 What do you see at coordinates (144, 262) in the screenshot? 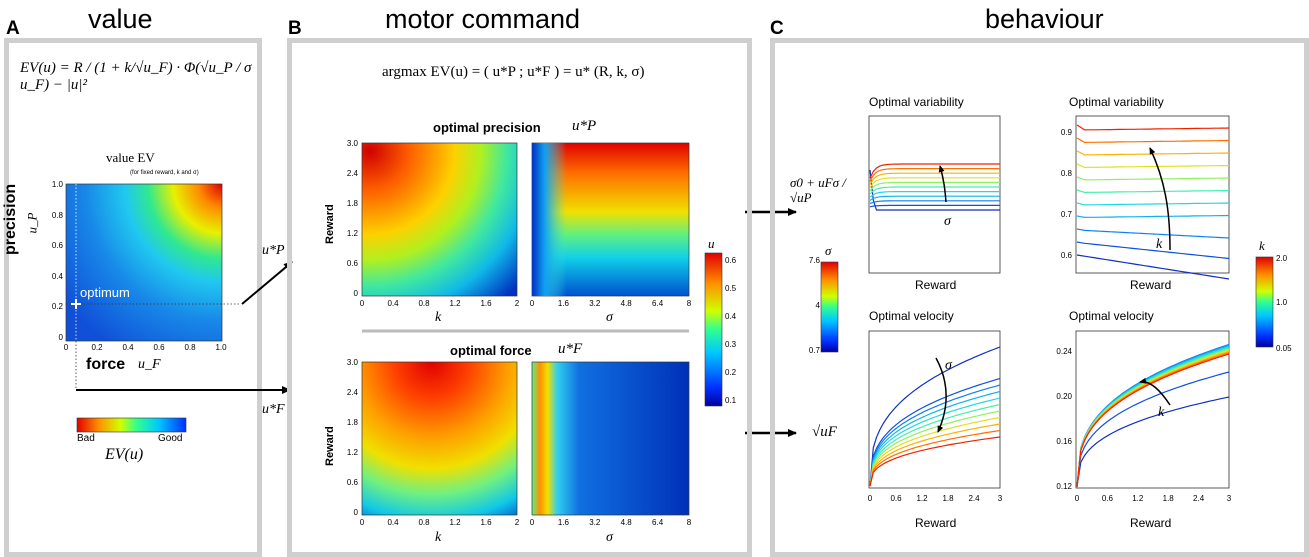
I see `value-heatmap` at bounding box center [144, 262].